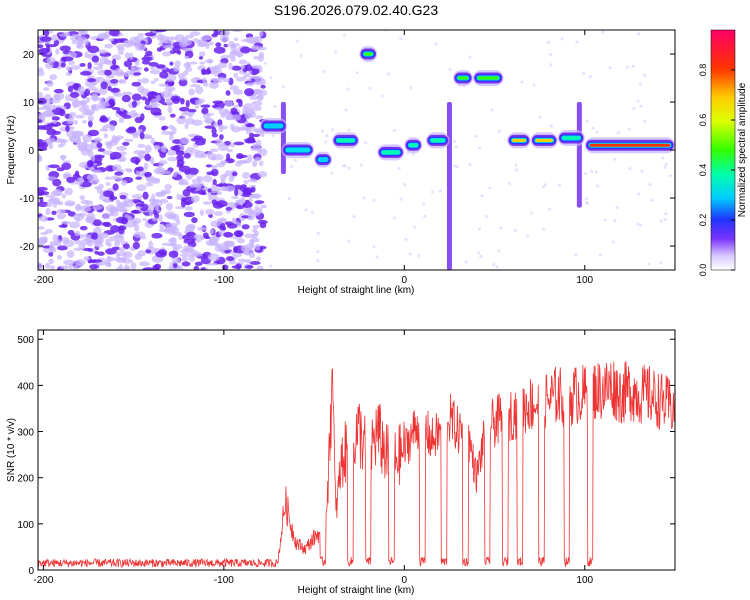 The image size is (750, 600). What do you see at coordinates (723, 150) in the screenshot?
I see `colorbar-frame` at bounding box center [723, 150].